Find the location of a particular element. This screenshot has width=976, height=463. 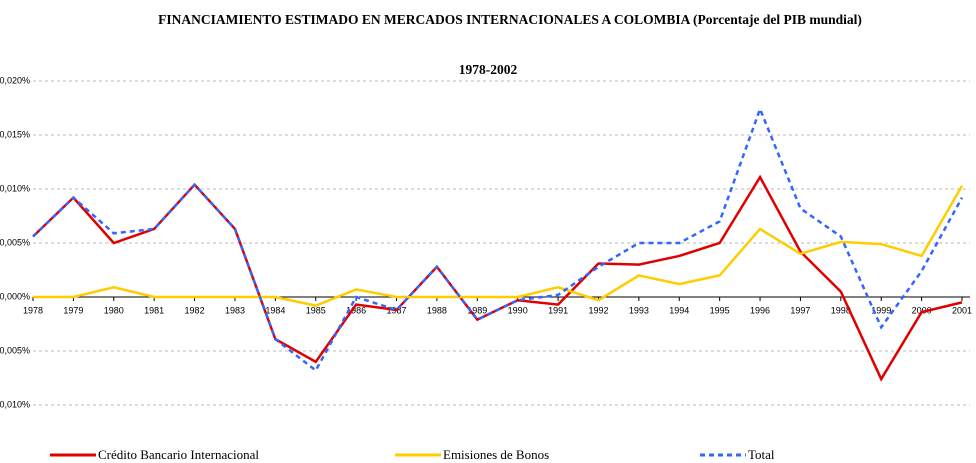

x-tick-label: 1988 is located at coordinates (437, 310).